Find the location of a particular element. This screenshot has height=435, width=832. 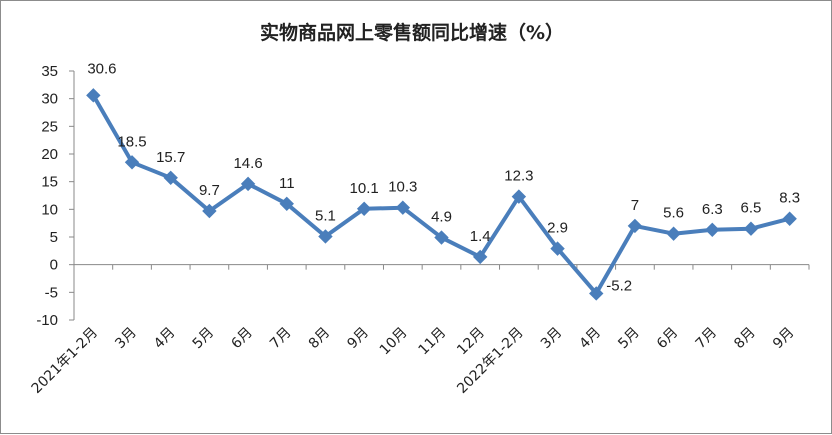

data-label: 14.6 is located at coordinates (247, 163).